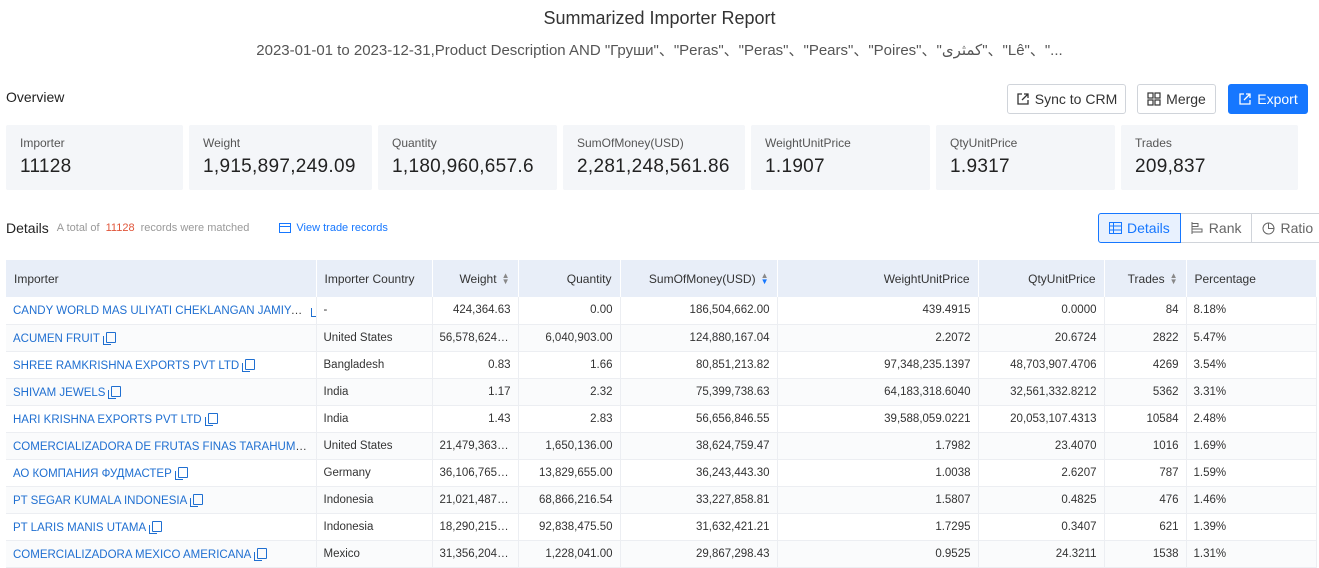 This screenshot has height=568, width=1319. I want to click on country-cell: United States, so click(374, 338).